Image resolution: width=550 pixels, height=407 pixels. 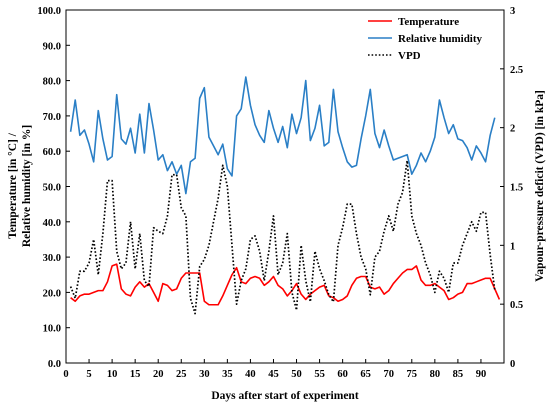 What do you see at coordinates (54, 364) in the screenshot?
I see `y-left-tick-label: 0.0` at bounding box center [54, 364].